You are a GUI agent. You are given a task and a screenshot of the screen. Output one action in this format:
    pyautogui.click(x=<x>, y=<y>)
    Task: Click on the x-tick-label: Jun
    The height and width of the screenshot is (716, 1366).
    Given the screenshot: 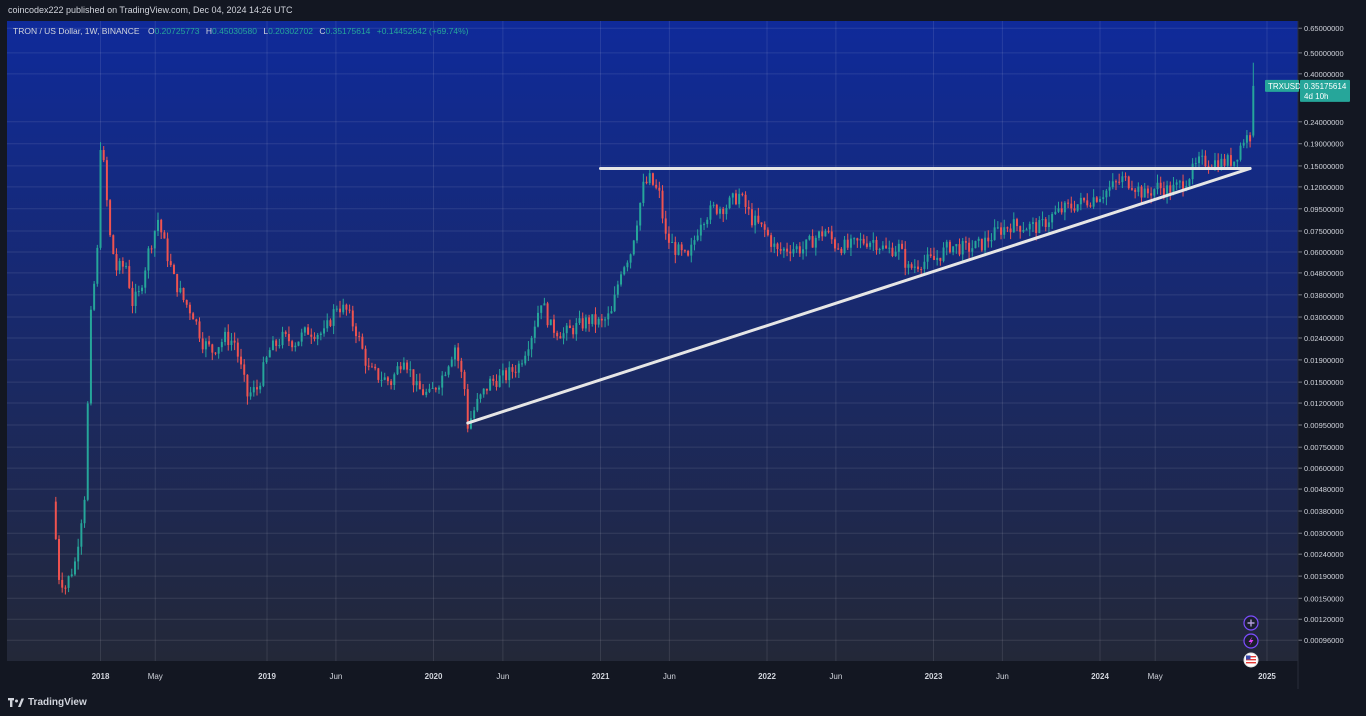 What is the action you would take?
    pyautogui.click(x=1002, y=676)
    